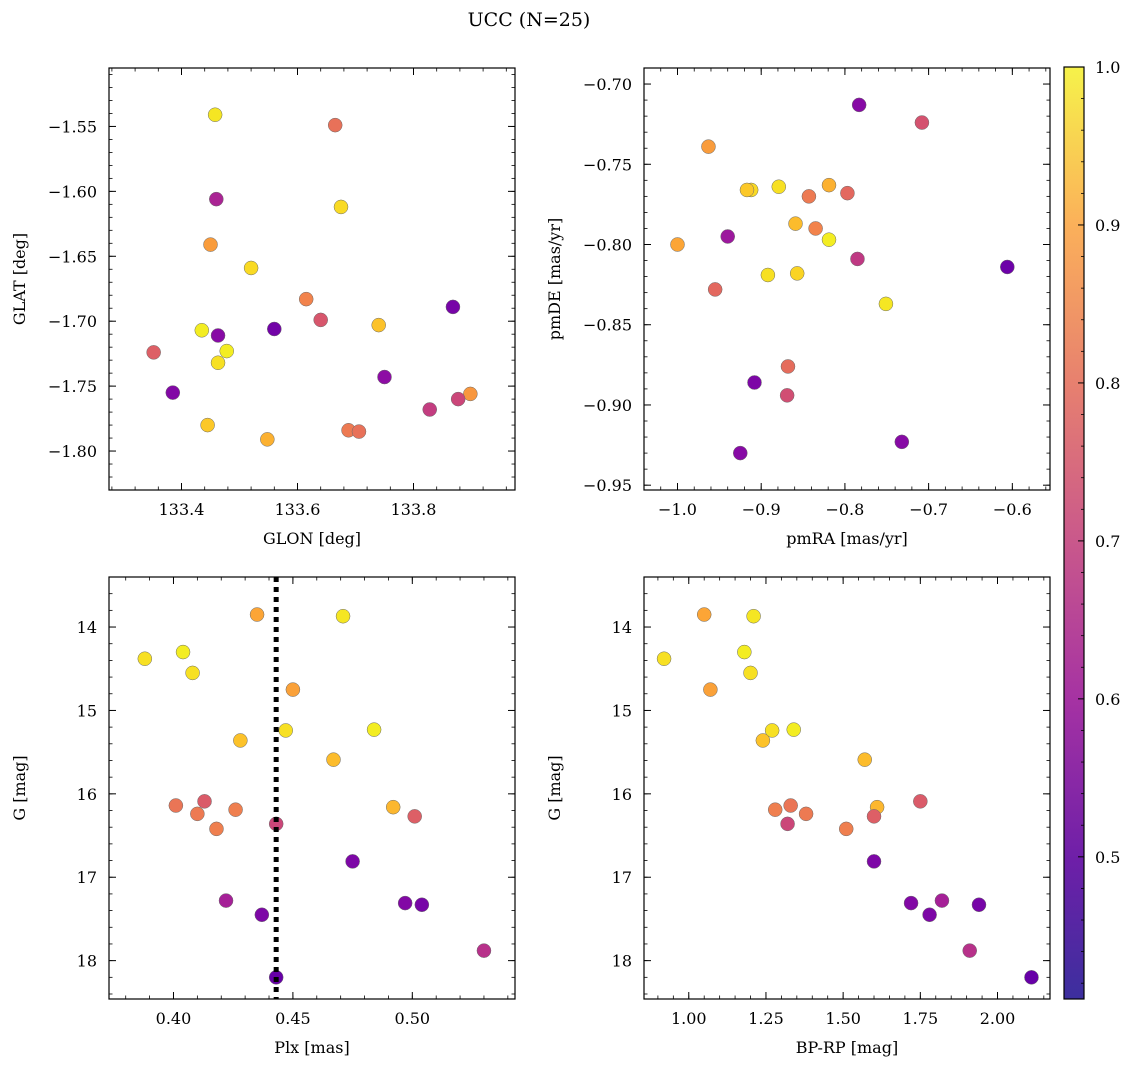  What do you see at coordinates (689, 1018) in the screenshot?
I see `x-tick-label: 1.00` at bounding box center [689, 1018].